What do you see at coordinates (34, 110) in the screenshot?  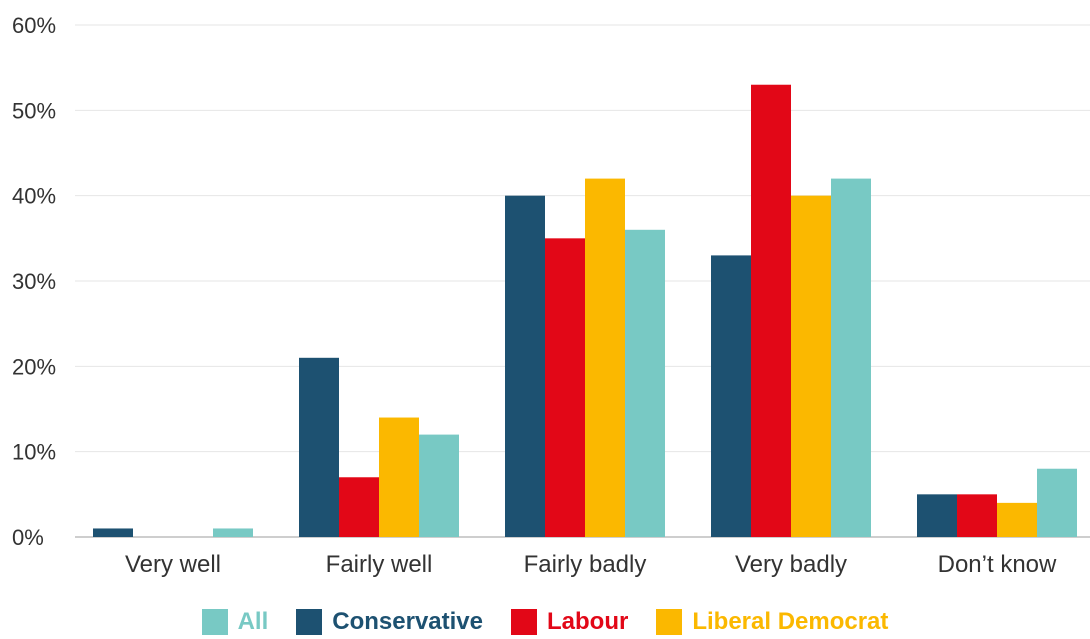 I see `y-tick-label: 50%` at bounding box center [34, 110].